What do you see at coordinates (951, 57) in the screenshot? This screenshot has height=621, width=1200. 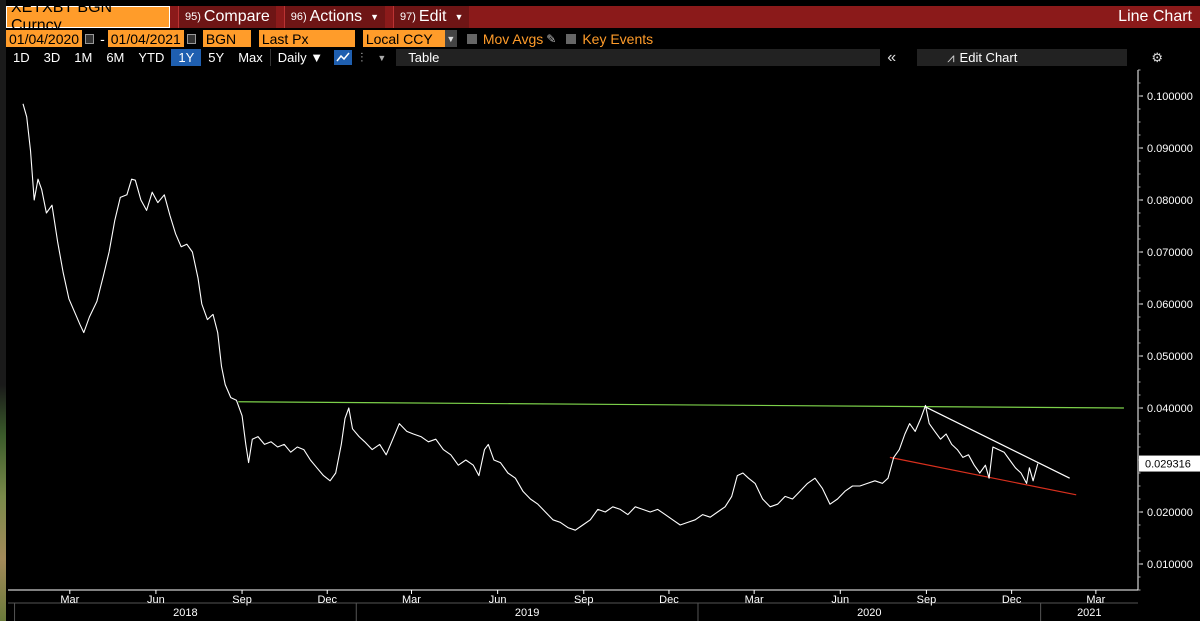 I see `mountain-chart-icon: ⩘` at bounding box center [951, 57].